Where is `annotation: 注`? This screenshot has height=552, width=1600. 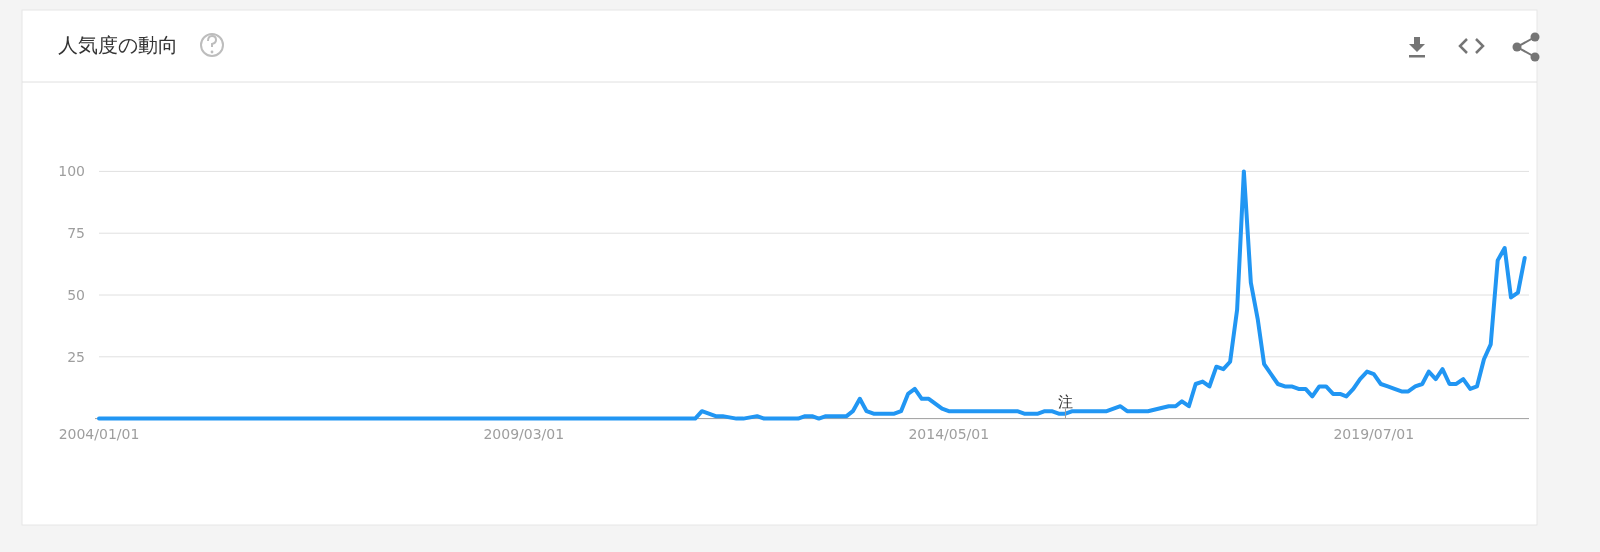
annotation: 注 is located at coordinates (1065, 401).